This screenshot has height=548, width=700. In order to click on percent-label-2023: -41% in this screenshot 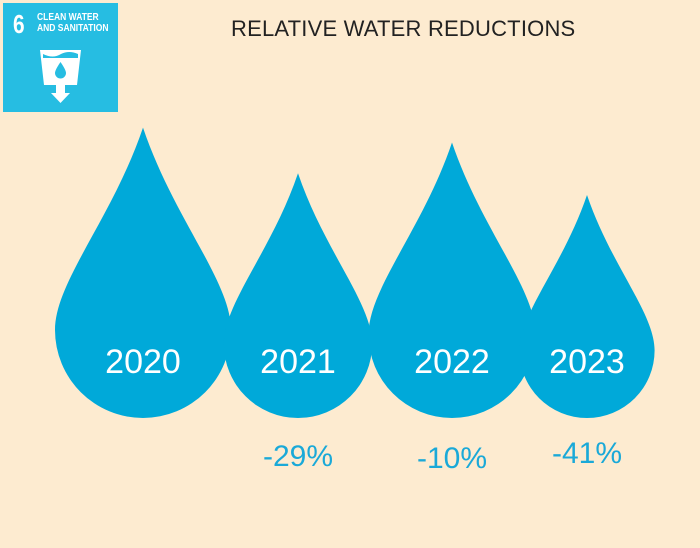, I will do `click(587, 453)`.